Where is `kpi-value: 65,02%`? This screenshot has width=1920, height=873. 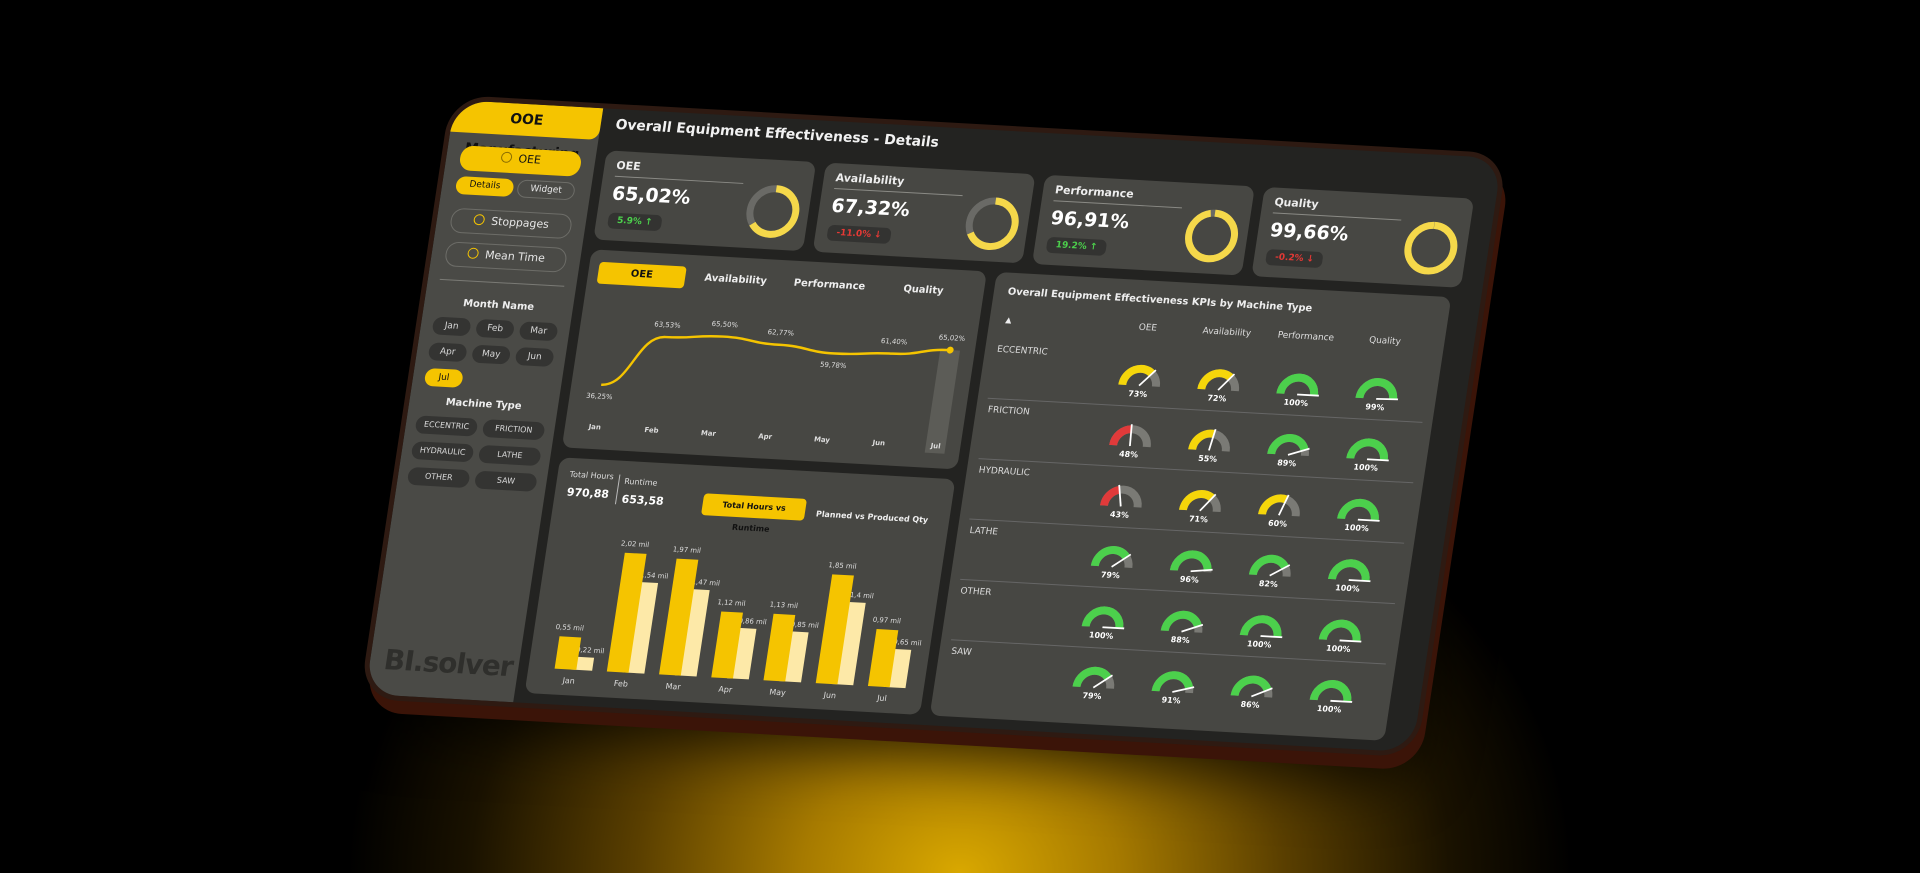
kpi-value: 65,02% is located at coordinates (651, 195).